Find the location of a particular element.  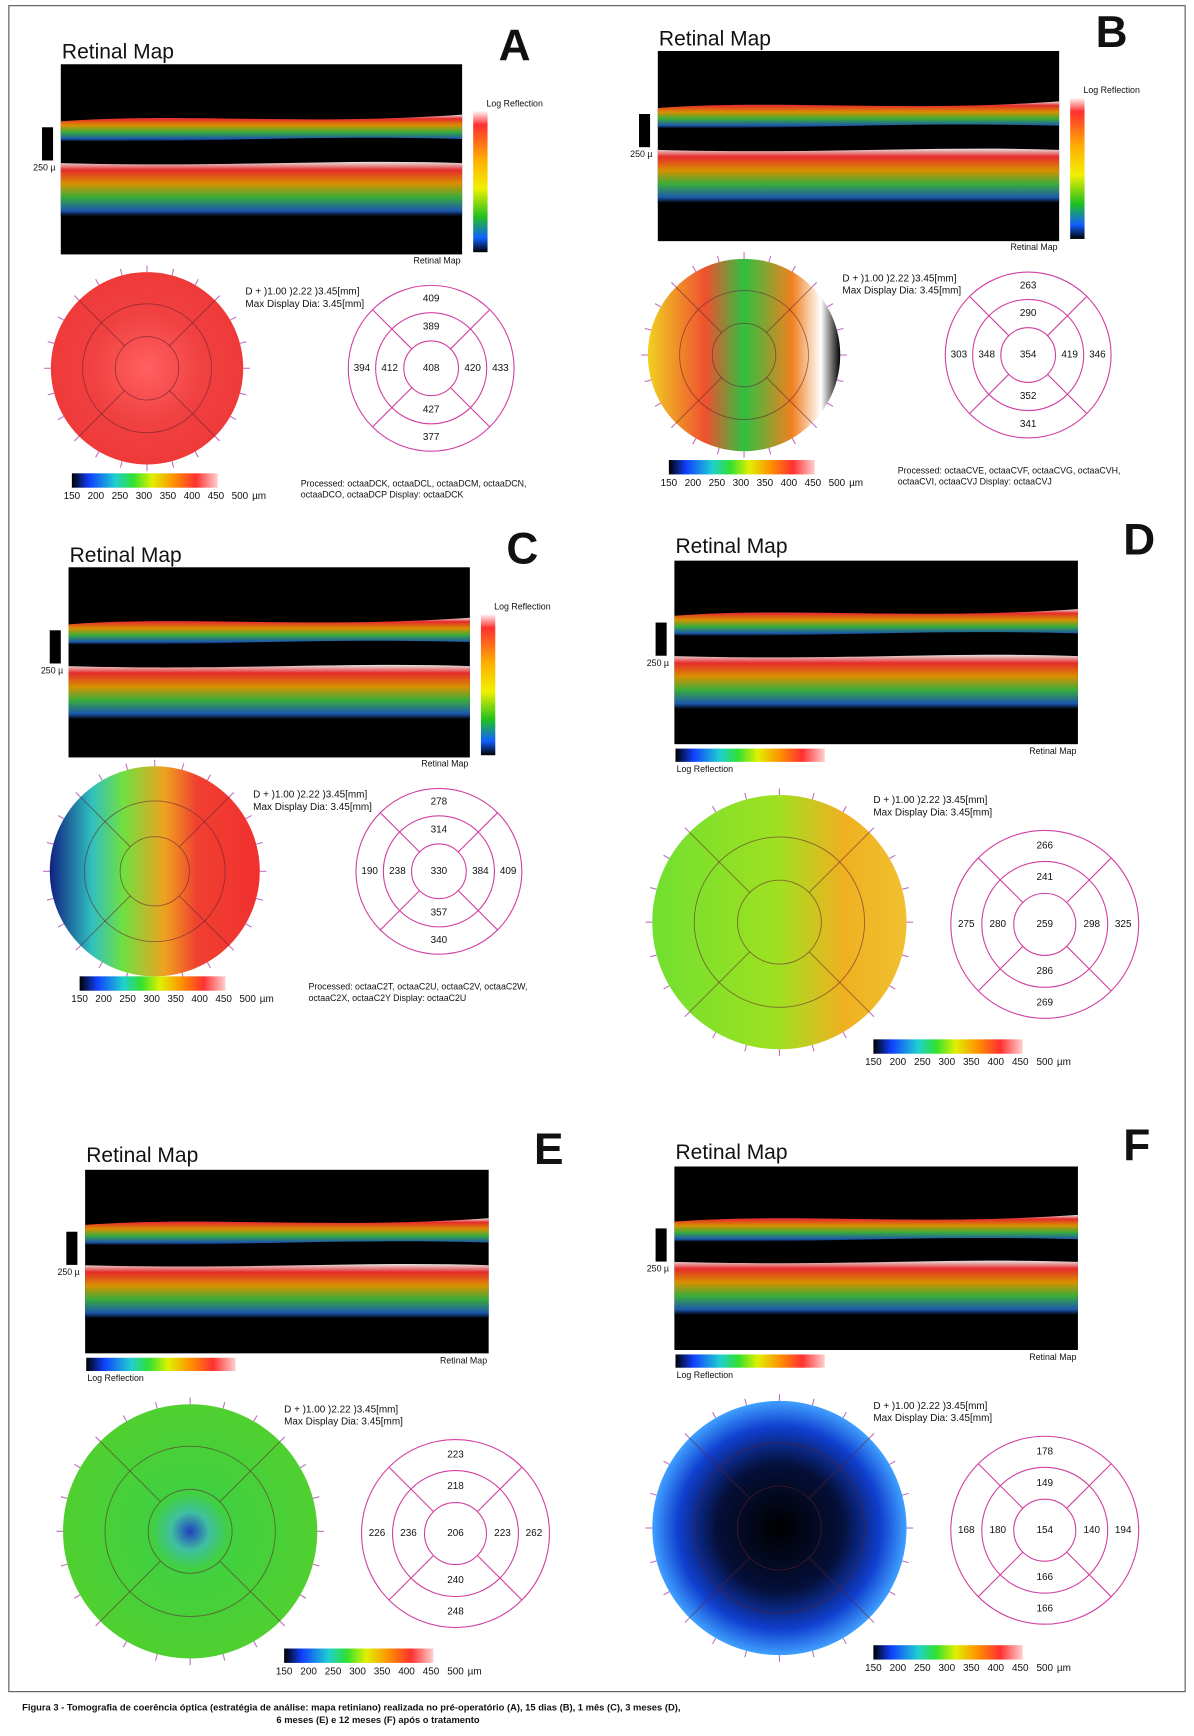

reflection-label: Log Reflection is located at coordinates (1111, 90).